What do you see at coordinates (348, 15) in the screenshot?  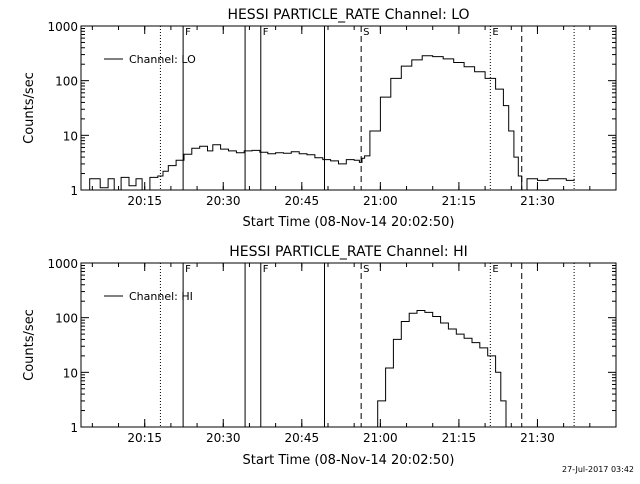 I see `chart-title: HESSI PARTICLE_RATE Channel: LO` at bounding box center [348, 15].